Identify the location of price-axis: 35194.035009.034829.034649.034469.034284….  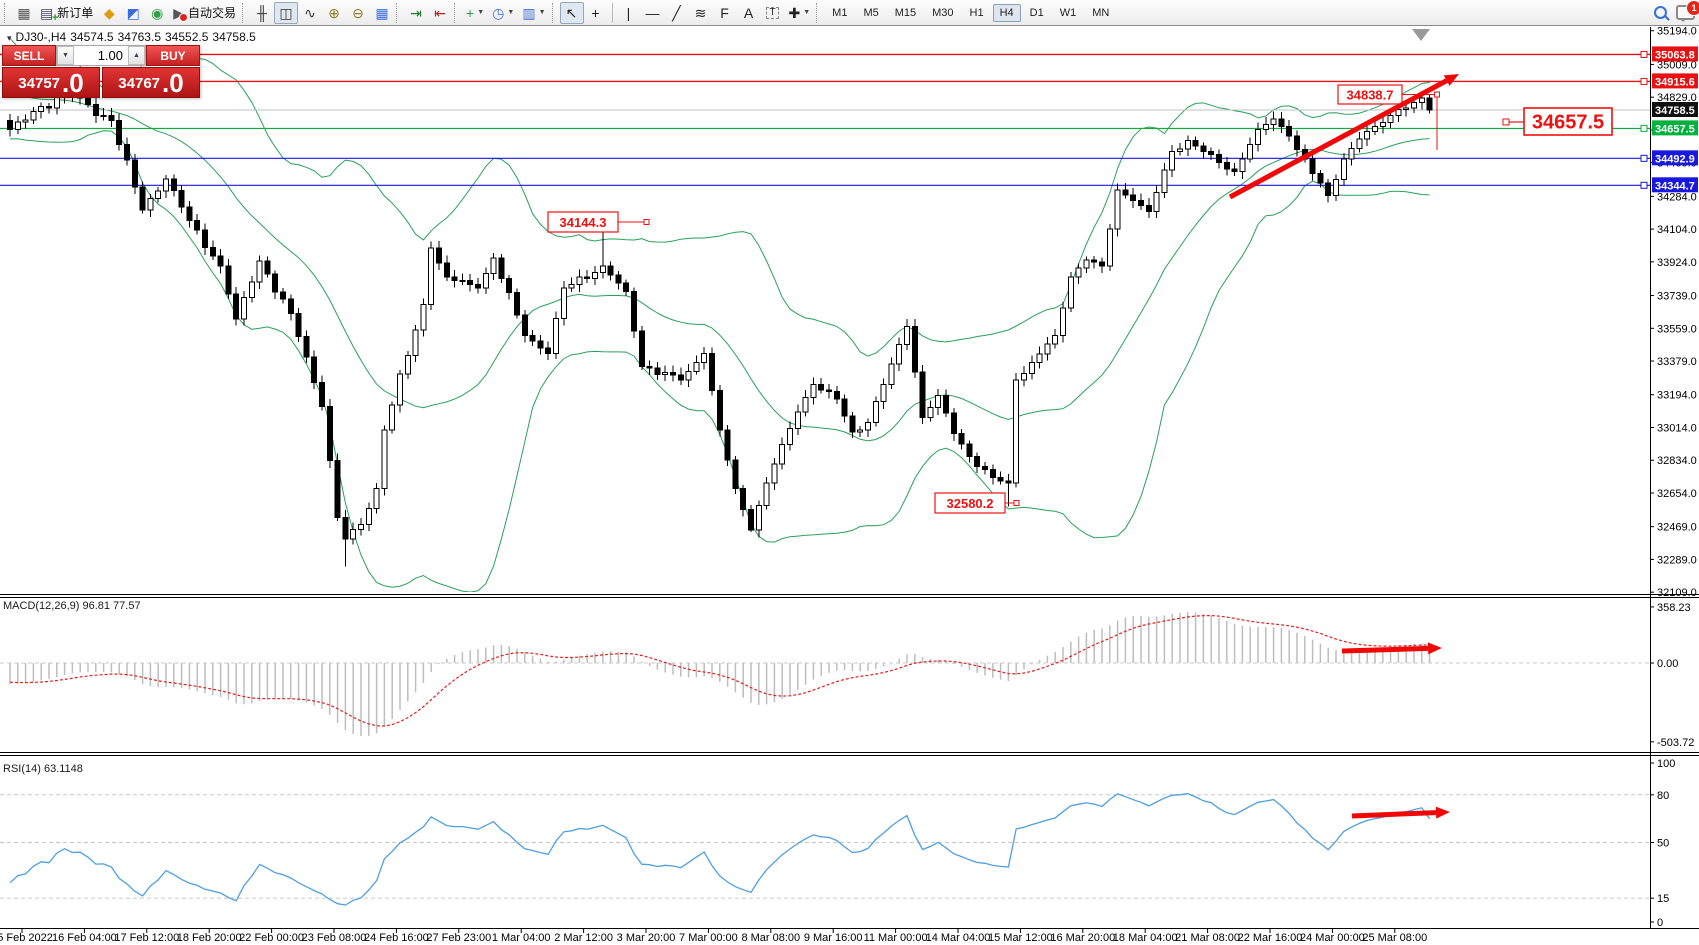
(1669, 477).